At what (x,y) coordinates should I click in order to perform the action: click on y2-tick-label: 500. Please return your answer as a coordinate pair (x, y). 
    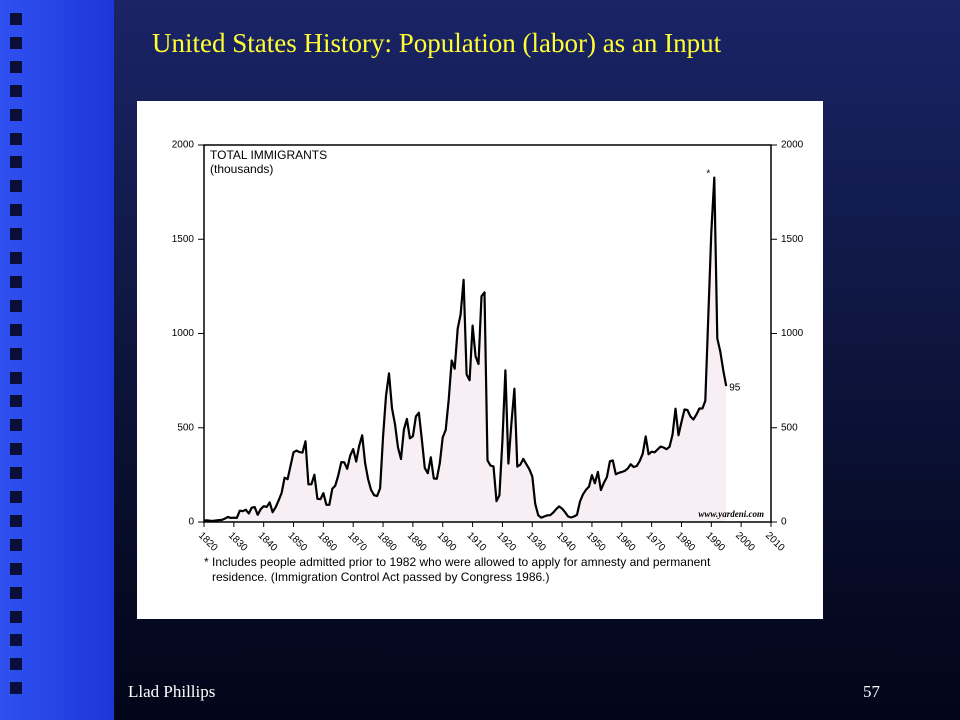
    Looking at the image, I should click on (789, 427).